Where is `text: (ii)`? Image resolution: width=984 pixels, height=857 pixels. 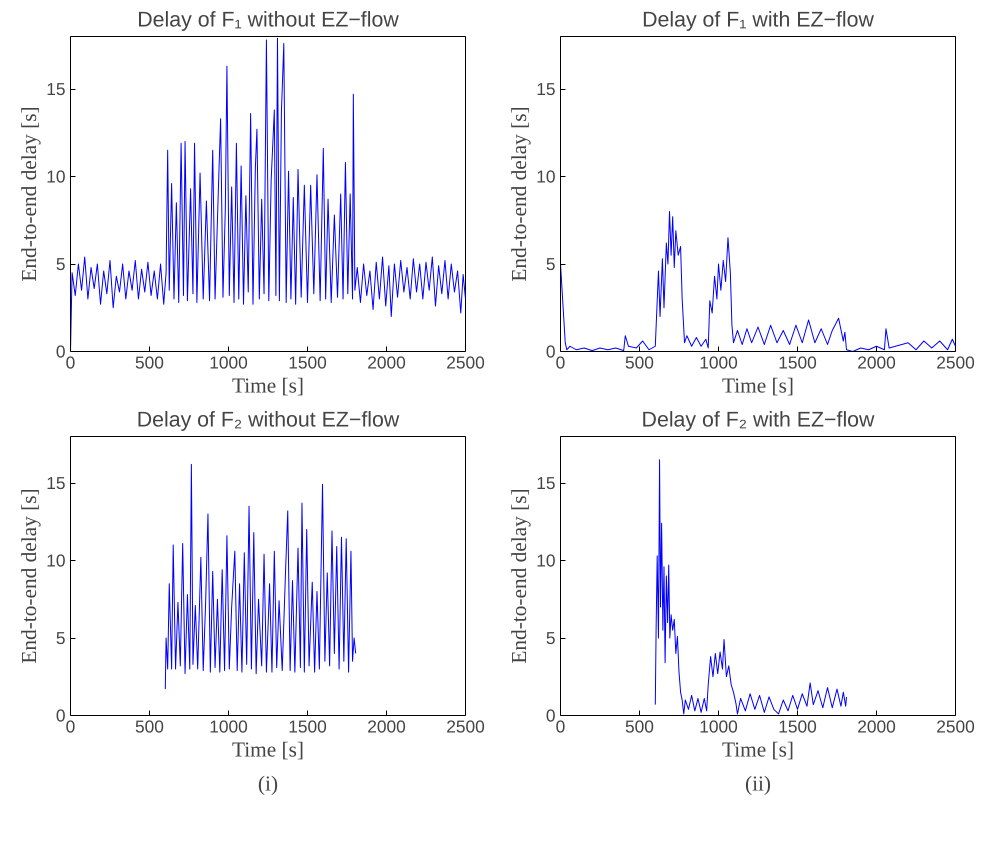 text: (ii) is located at coordinates (758, 784).